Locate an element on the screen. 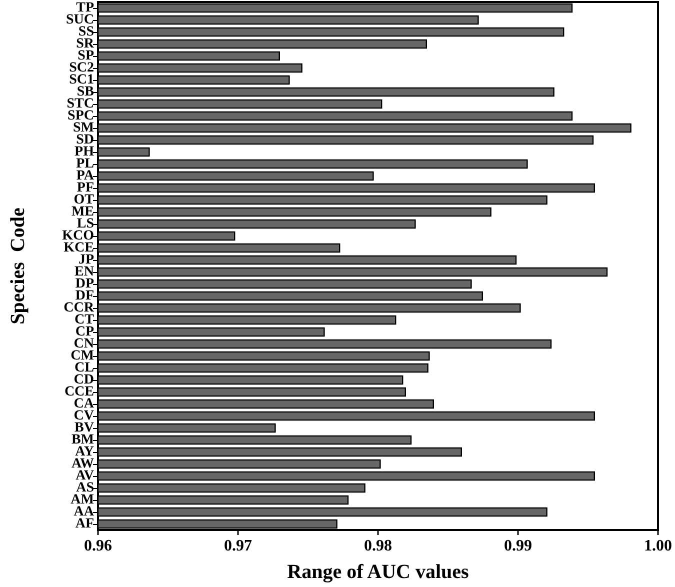 The height and width of the screenshot is (587, 675). y-tick-label: TP is located at coordinates (85, 8).